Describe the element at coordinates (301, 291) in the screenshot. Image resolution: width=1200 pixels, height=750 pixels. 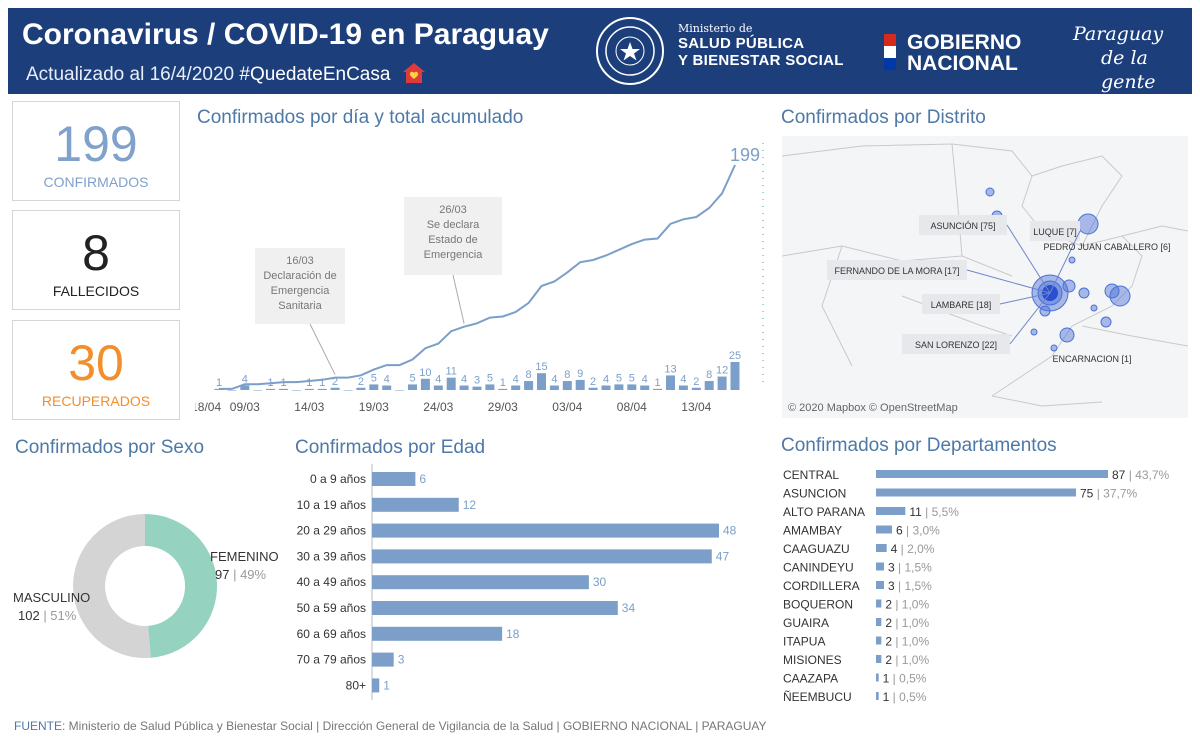
I see `annotation-text: Emergencia` at that location.